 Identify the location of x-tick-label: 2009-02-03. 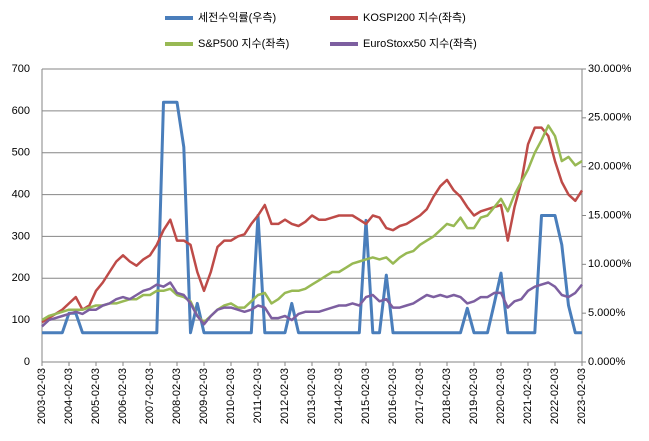
(204, 396).